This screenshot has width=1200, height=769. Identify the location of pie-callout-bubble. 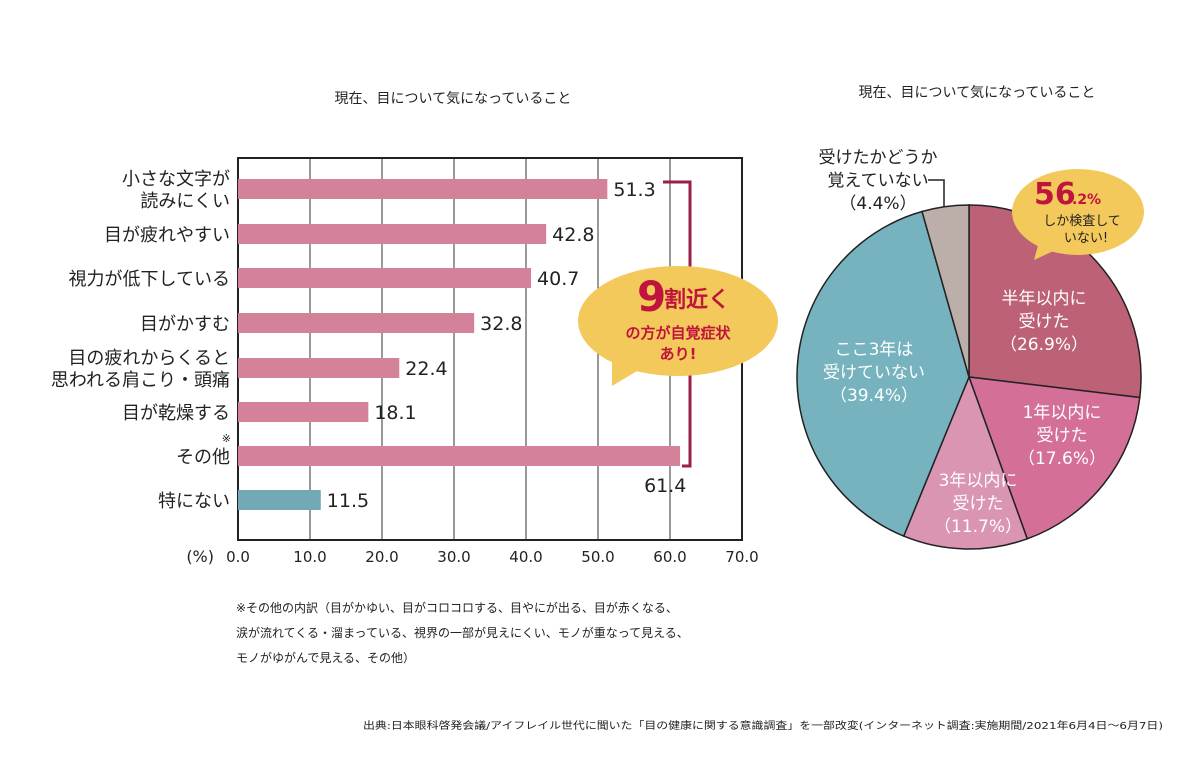
(1078, 212).